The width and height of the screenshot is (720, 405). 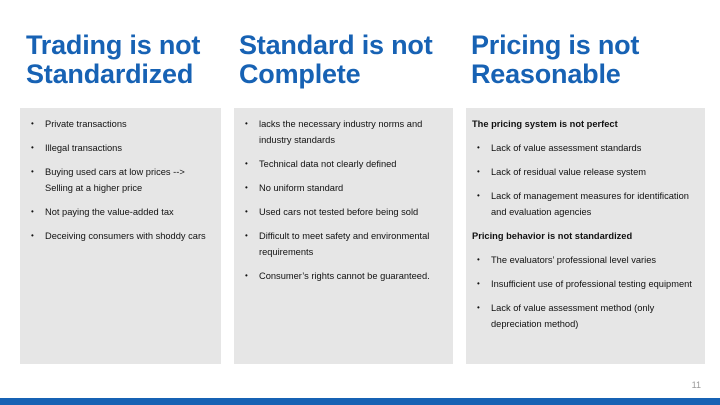 I want to click on list-item: No uniform standard, so click(x=343, y=188).